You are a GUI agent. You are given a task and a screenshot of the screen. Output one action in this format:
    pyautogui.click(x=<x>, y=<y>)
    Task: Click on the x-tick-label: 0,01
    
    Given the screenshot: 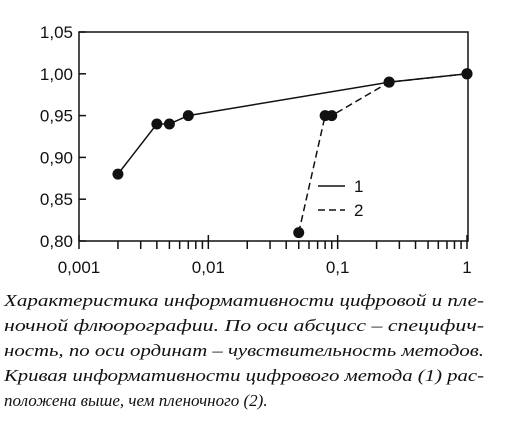 What is the action you would take?
    pyautogui.click(x=208, y=267)
    